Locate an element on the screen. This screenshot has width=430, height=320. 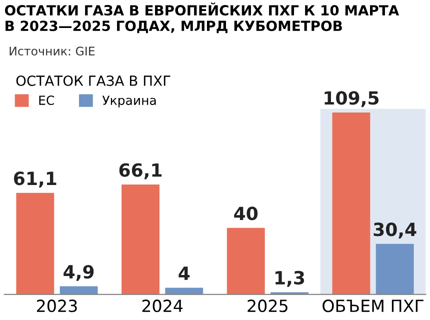
x-tick-label: 2023 is located at coordinates (56, 306).